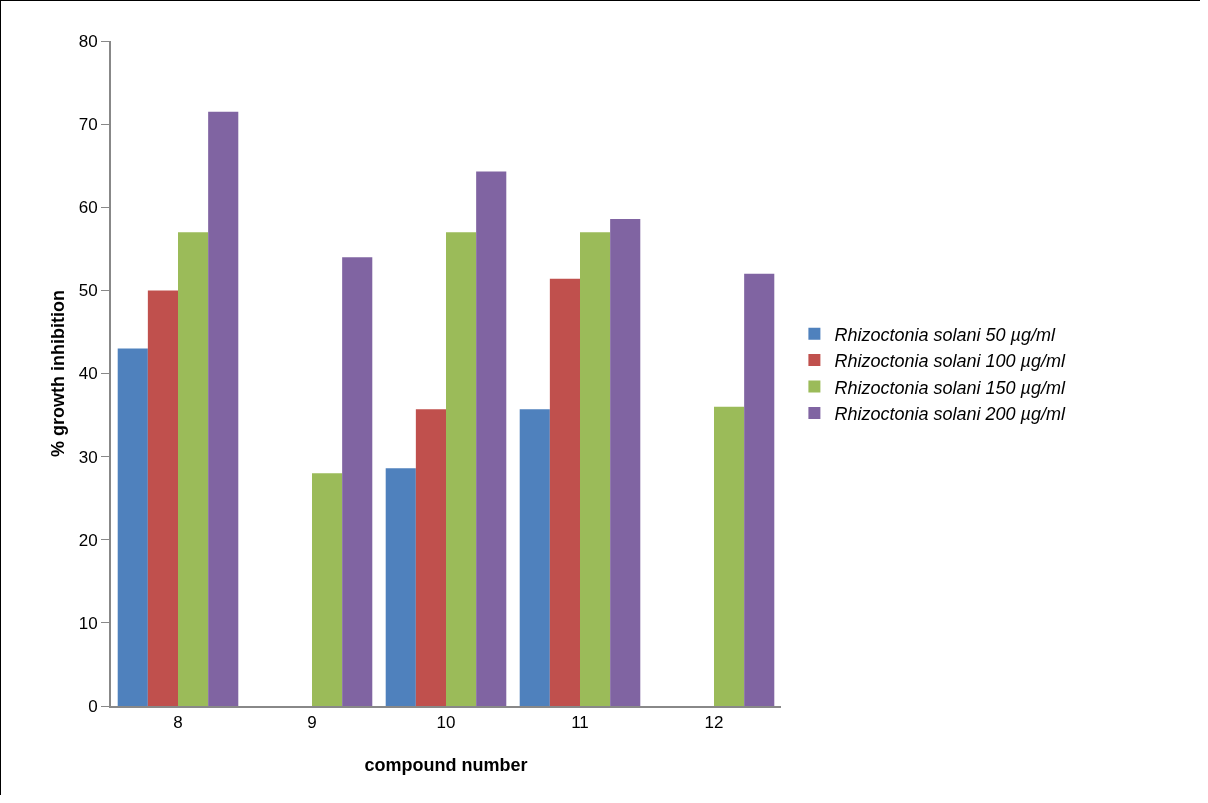  What do you see at coordinates (446, 765) in the screenshot?
I see `x-axis-title: compound number` at bounding box center [446, 765].